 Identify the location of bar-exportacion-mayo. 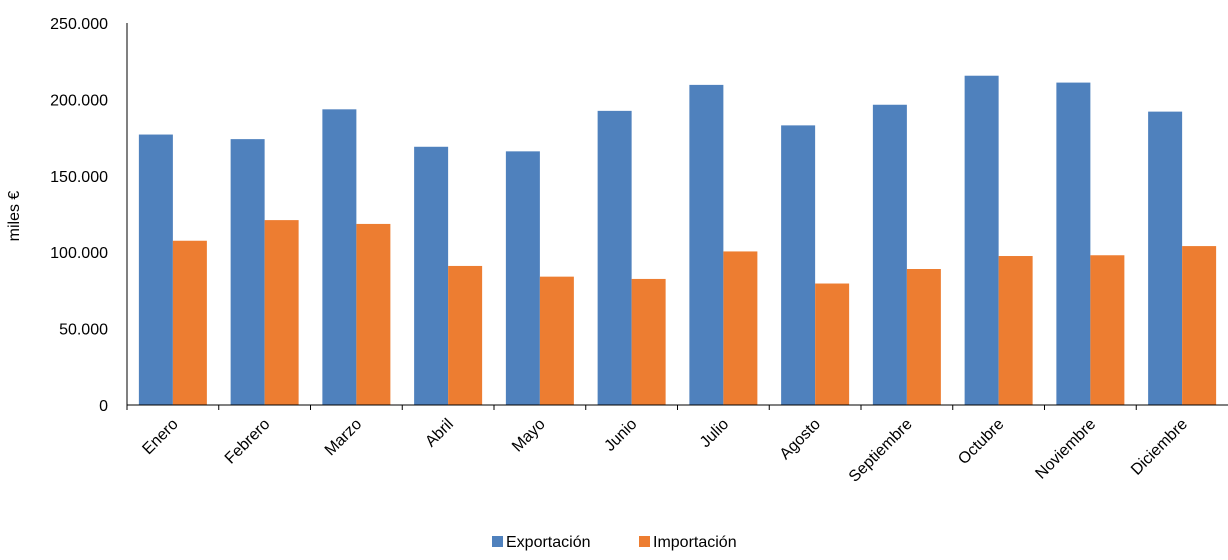
(522, 278).